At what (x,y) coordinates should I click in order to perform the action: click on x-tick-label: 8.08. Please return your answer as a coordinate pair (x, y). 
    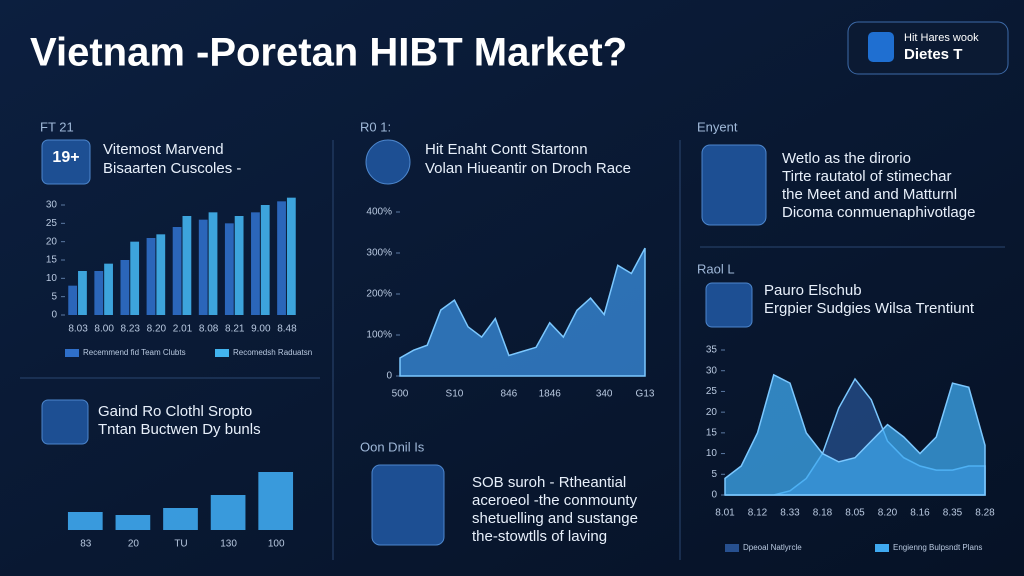
    Looking at the image, I should click on (209, 329).